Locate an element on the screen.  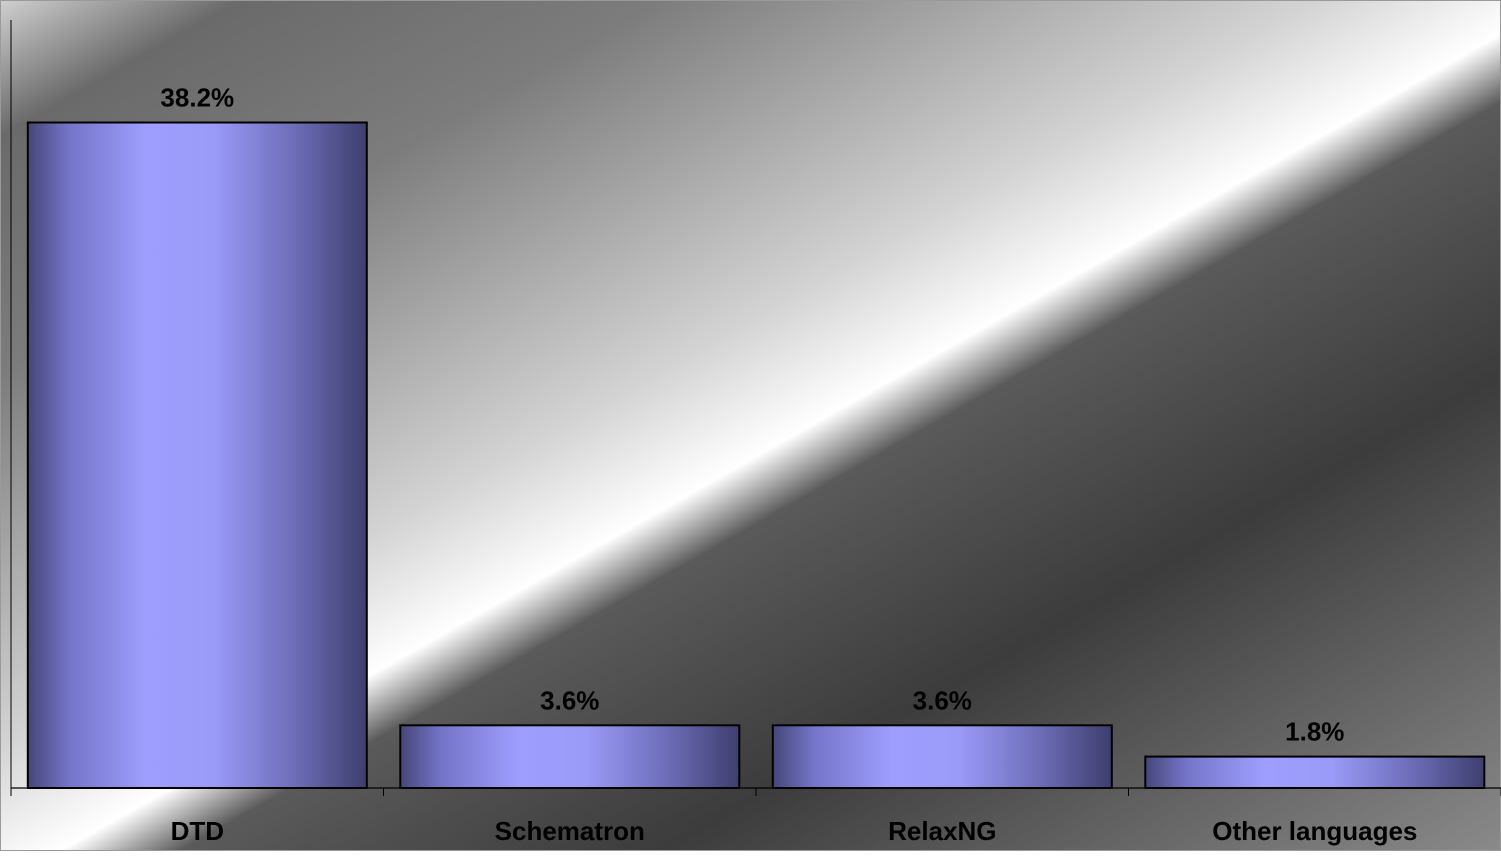
x-tick-label: DTD is located at coordinates (197, 831).